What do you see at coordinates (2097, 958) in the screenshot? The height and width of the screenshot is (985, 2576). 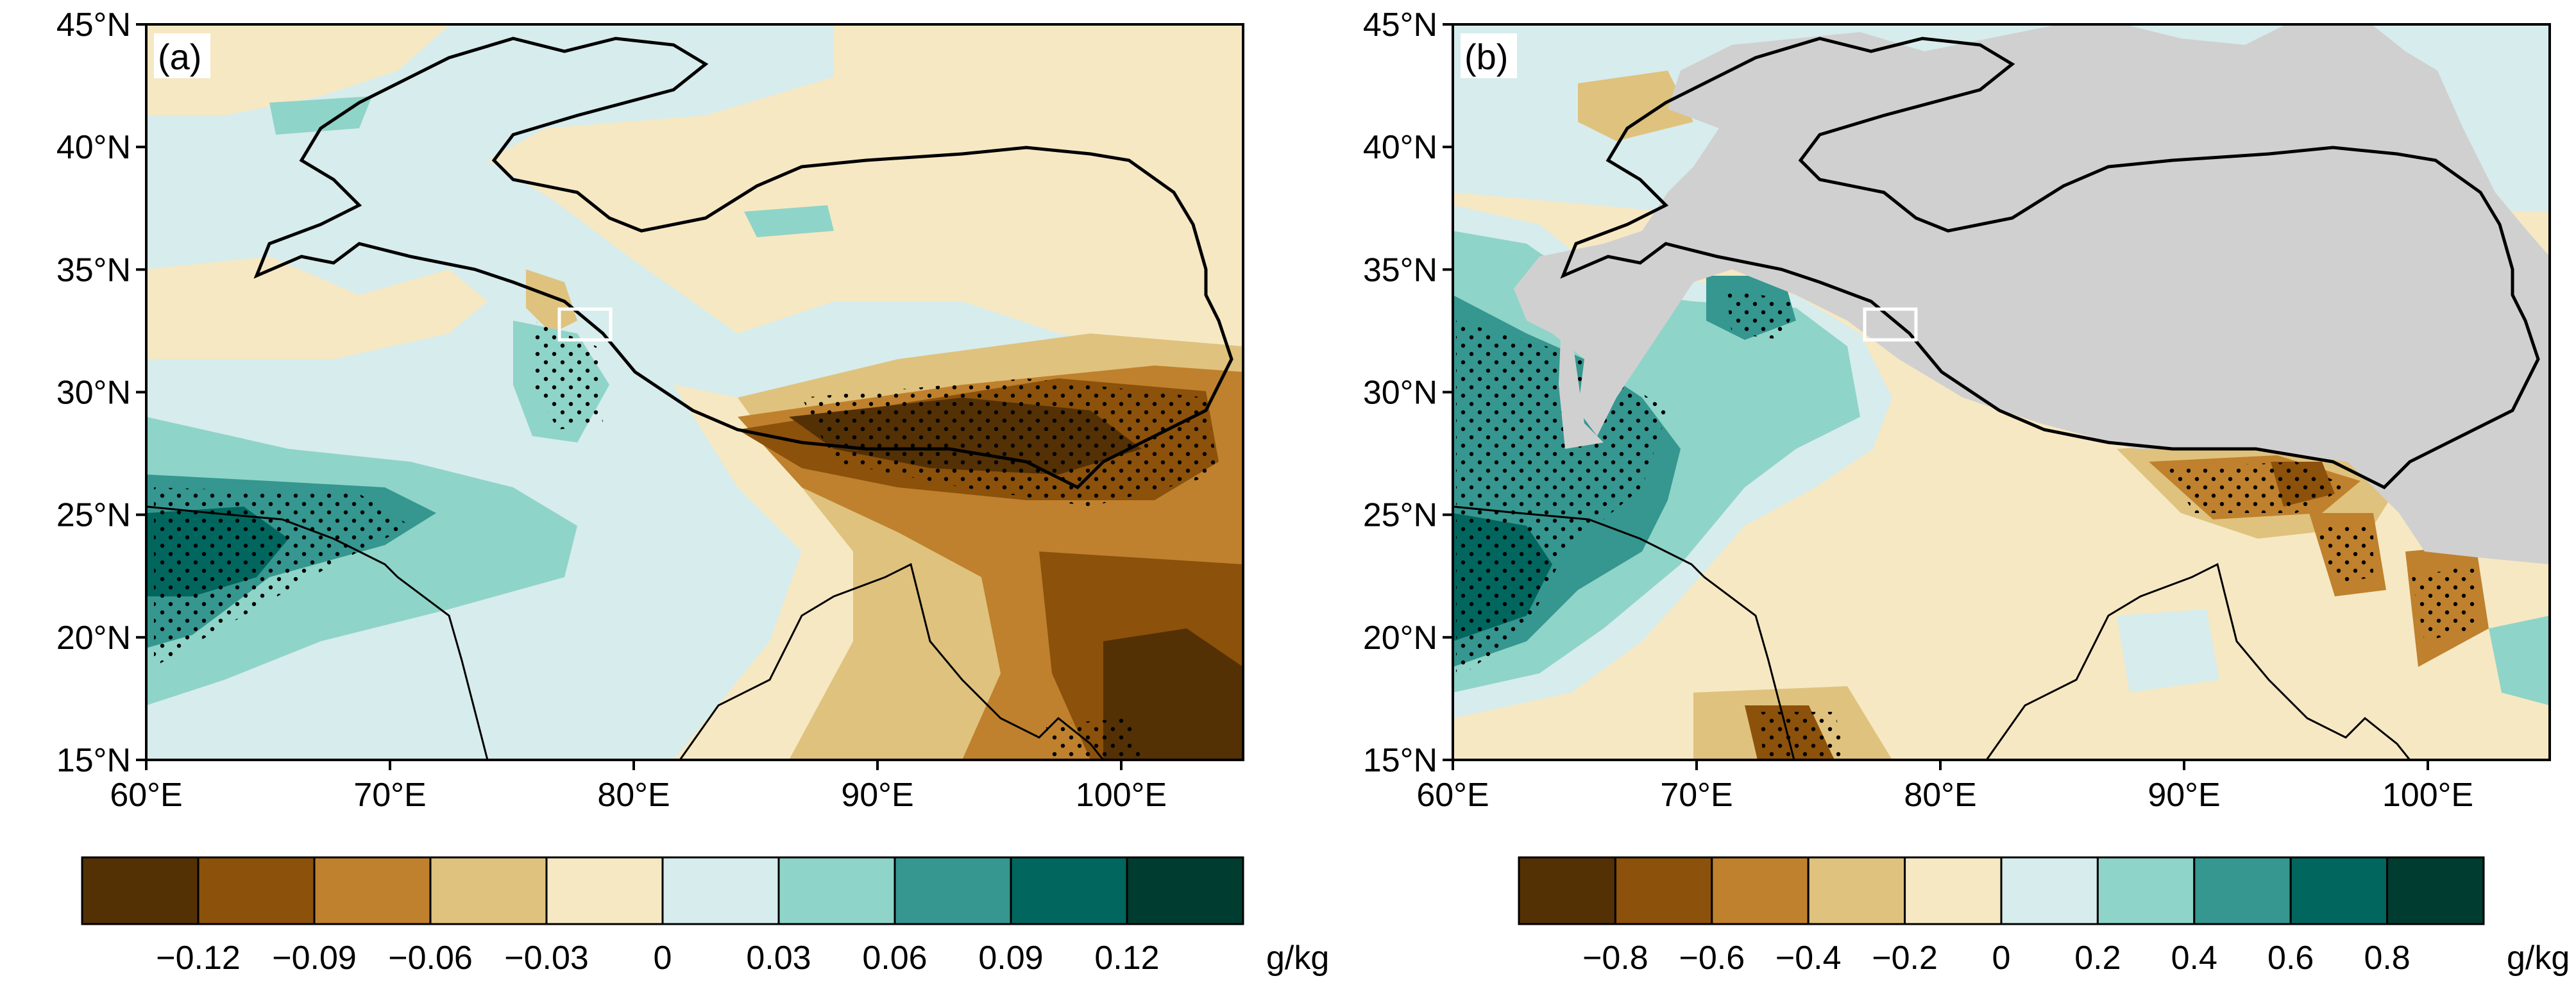 I see `colorbar-tick-label: 0.2` at bounding box center [2097, 958].